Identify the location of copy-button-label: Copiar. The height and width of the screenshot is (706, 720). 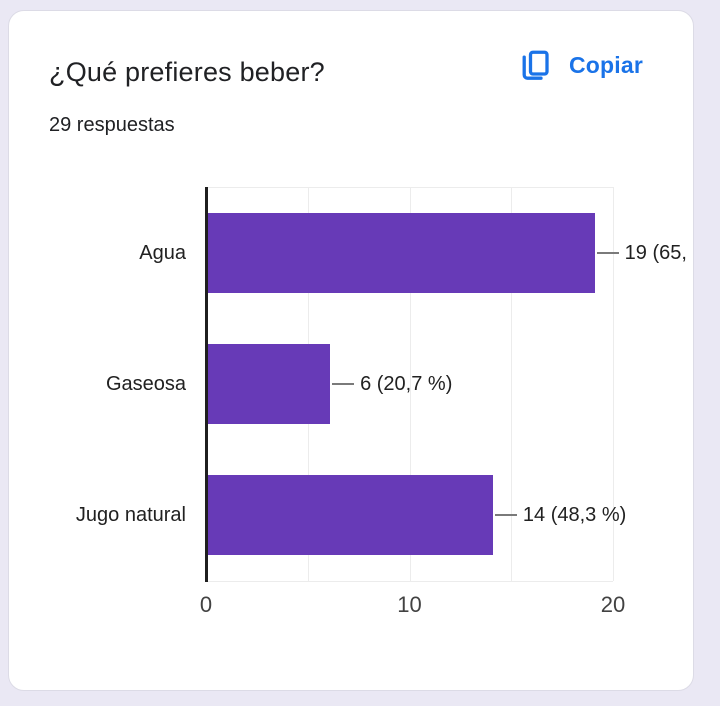
(605, 64).